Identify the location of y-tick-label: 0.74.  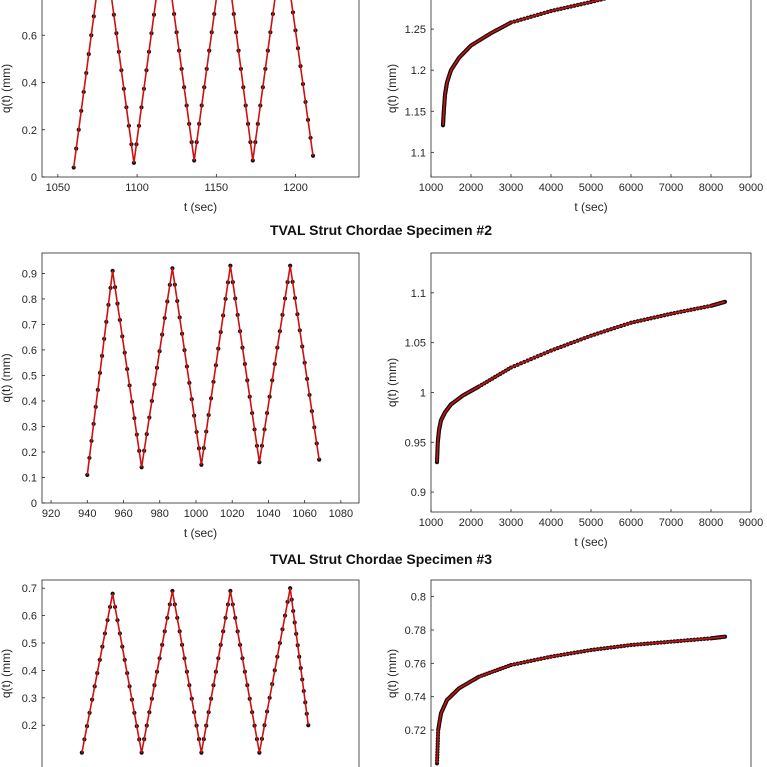
(415, 698).